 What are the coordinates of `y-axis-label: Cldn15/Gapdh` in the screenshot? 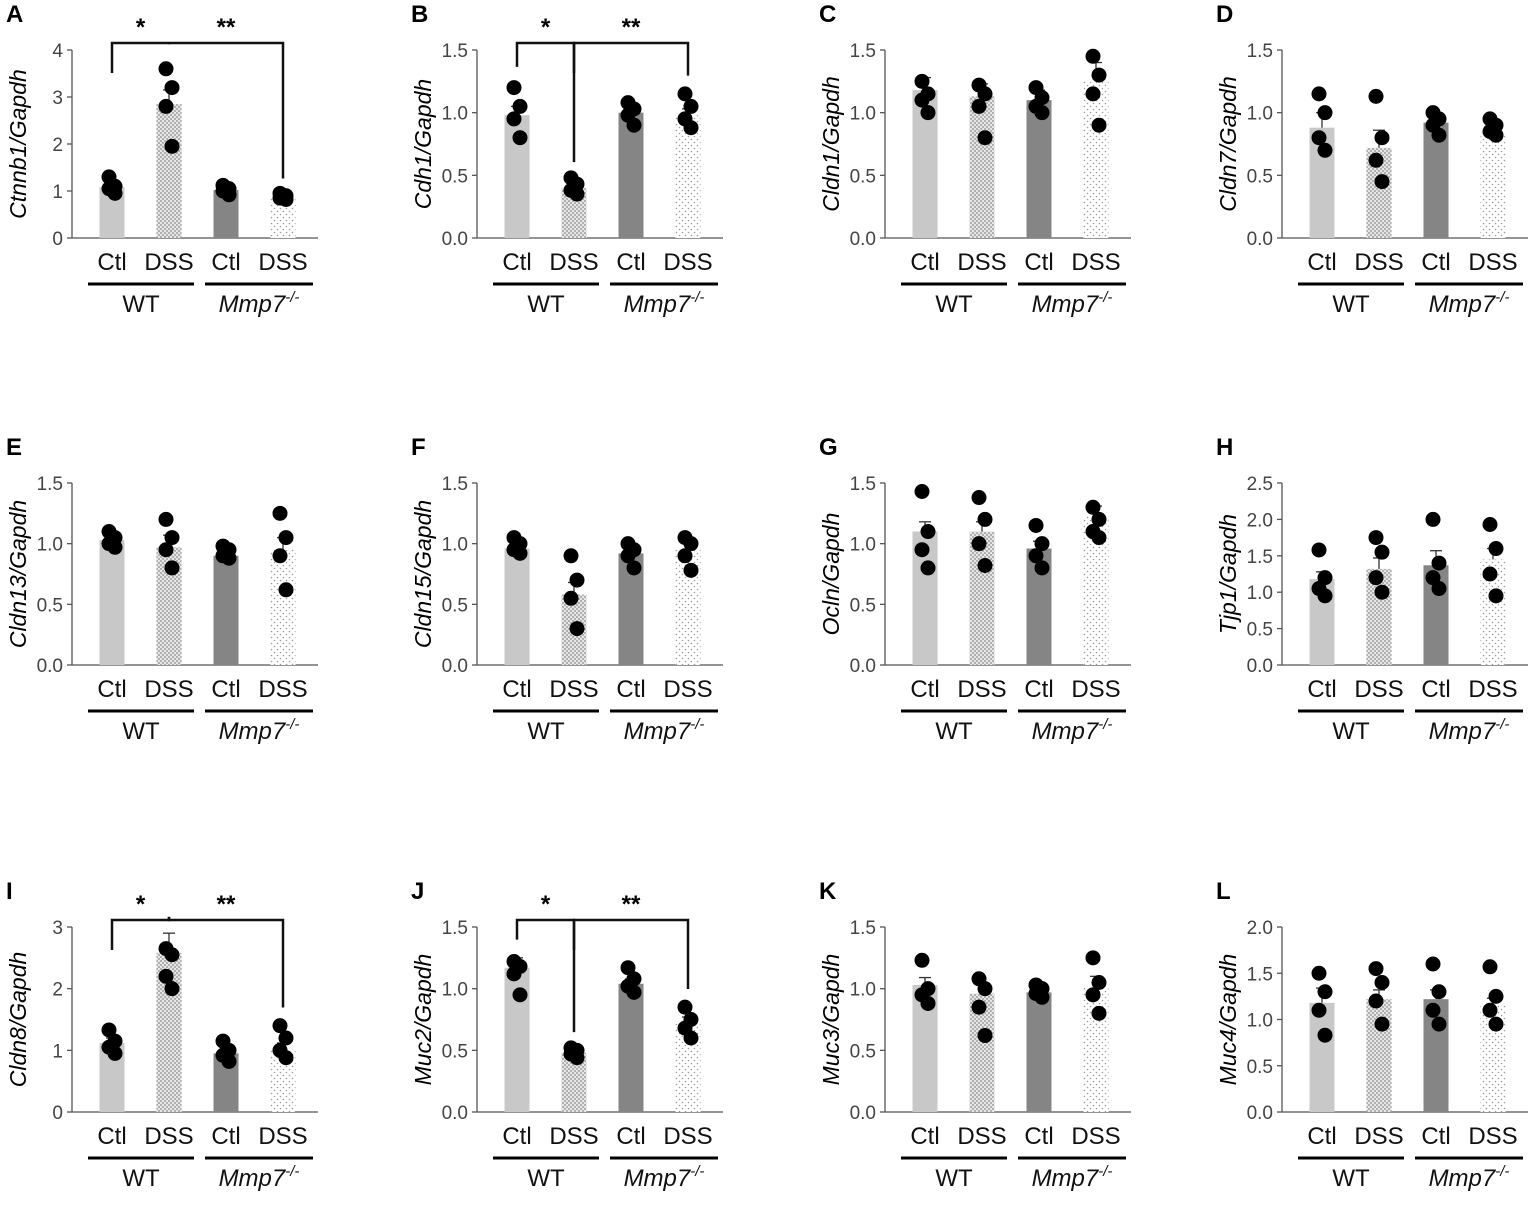 It's located at (423, 574).